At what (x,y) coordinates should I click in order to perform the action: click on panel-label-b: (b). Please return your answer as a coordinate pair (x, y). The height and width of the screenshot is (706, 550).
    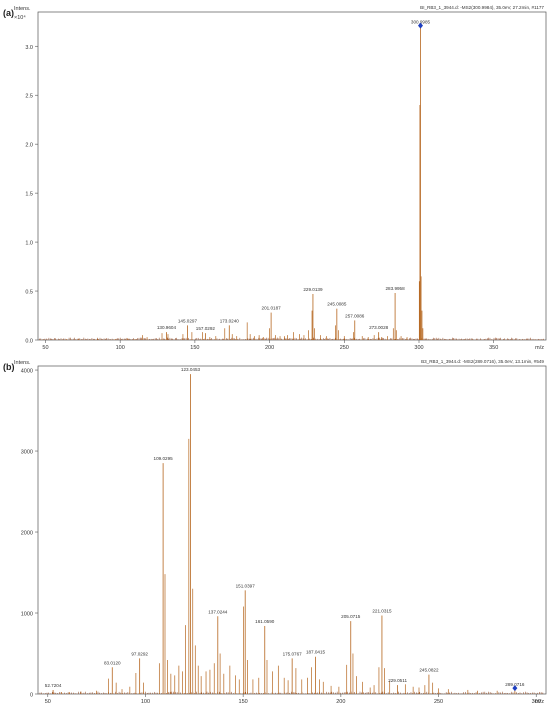
    Looking at the image, I should click on (9, 367).